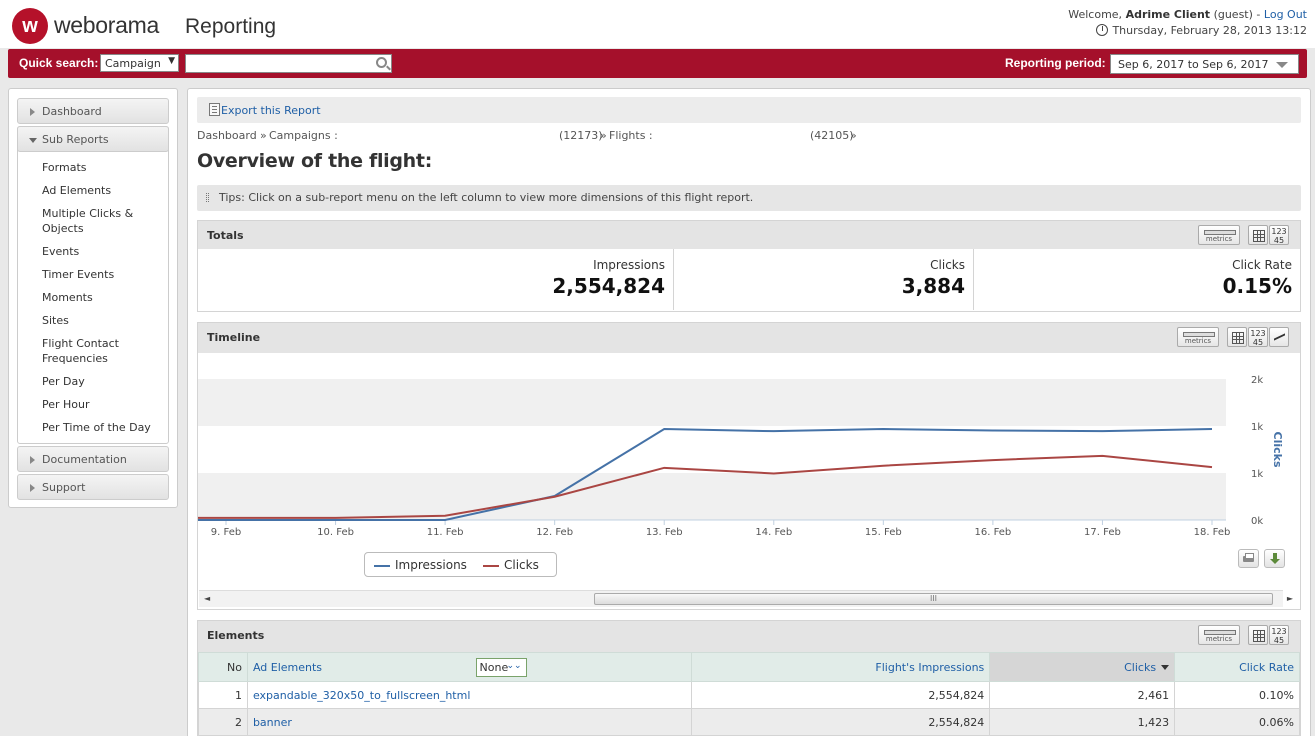 This screenshot has height=736, width=1315. What do you see at coordinates (335, 532) in the screenshot?
I see `x-tick-label: 10. Feb` at bounding box center [335, 532].